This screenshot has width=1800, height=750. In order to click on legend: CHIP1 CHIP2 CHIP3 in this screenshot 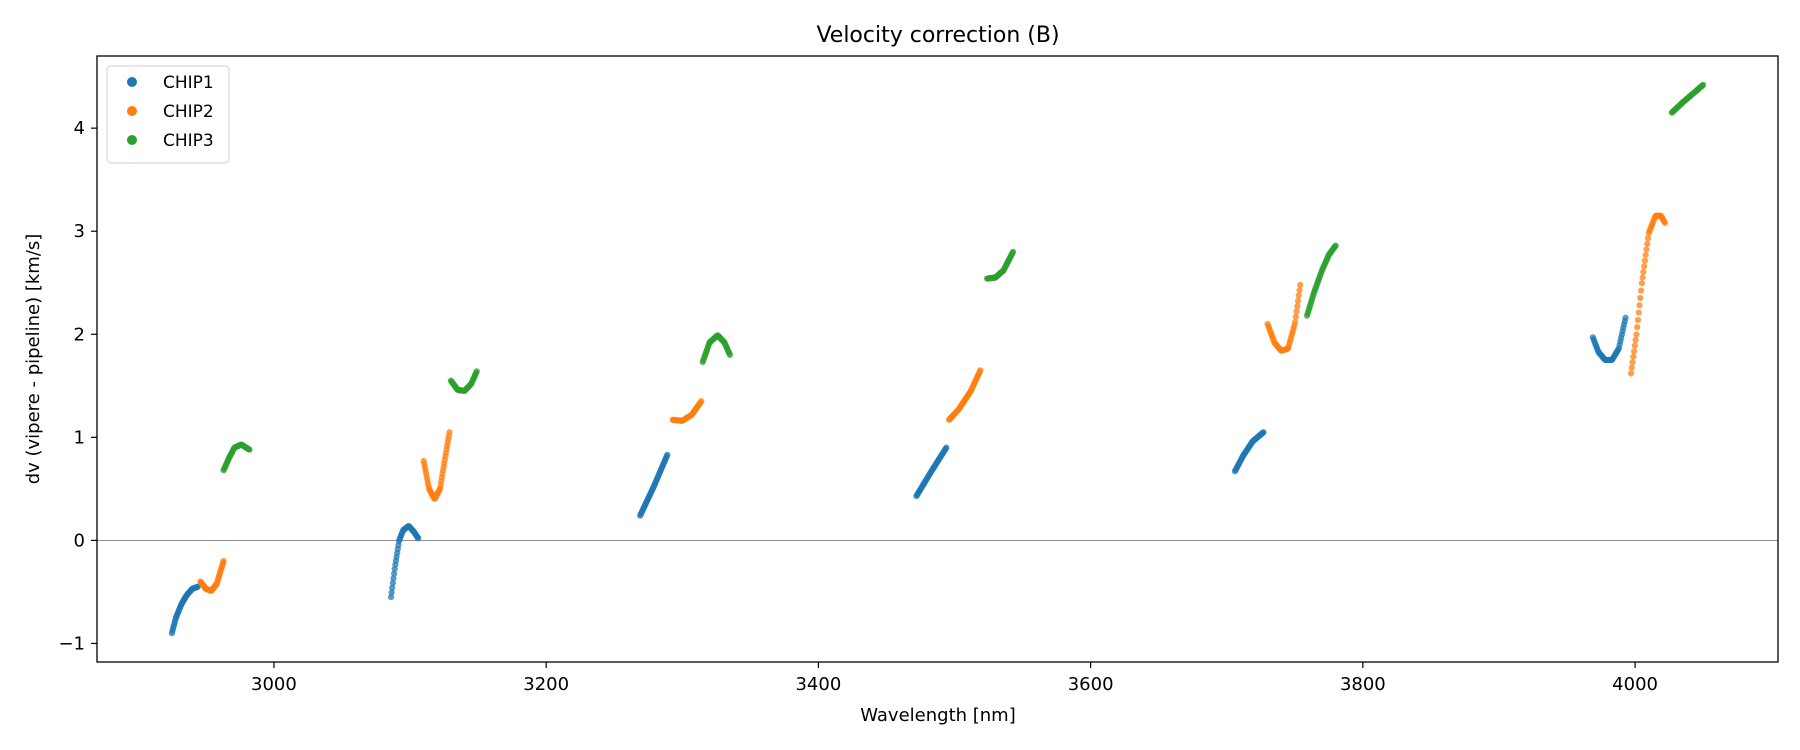, I will do `click(168, 114)`.